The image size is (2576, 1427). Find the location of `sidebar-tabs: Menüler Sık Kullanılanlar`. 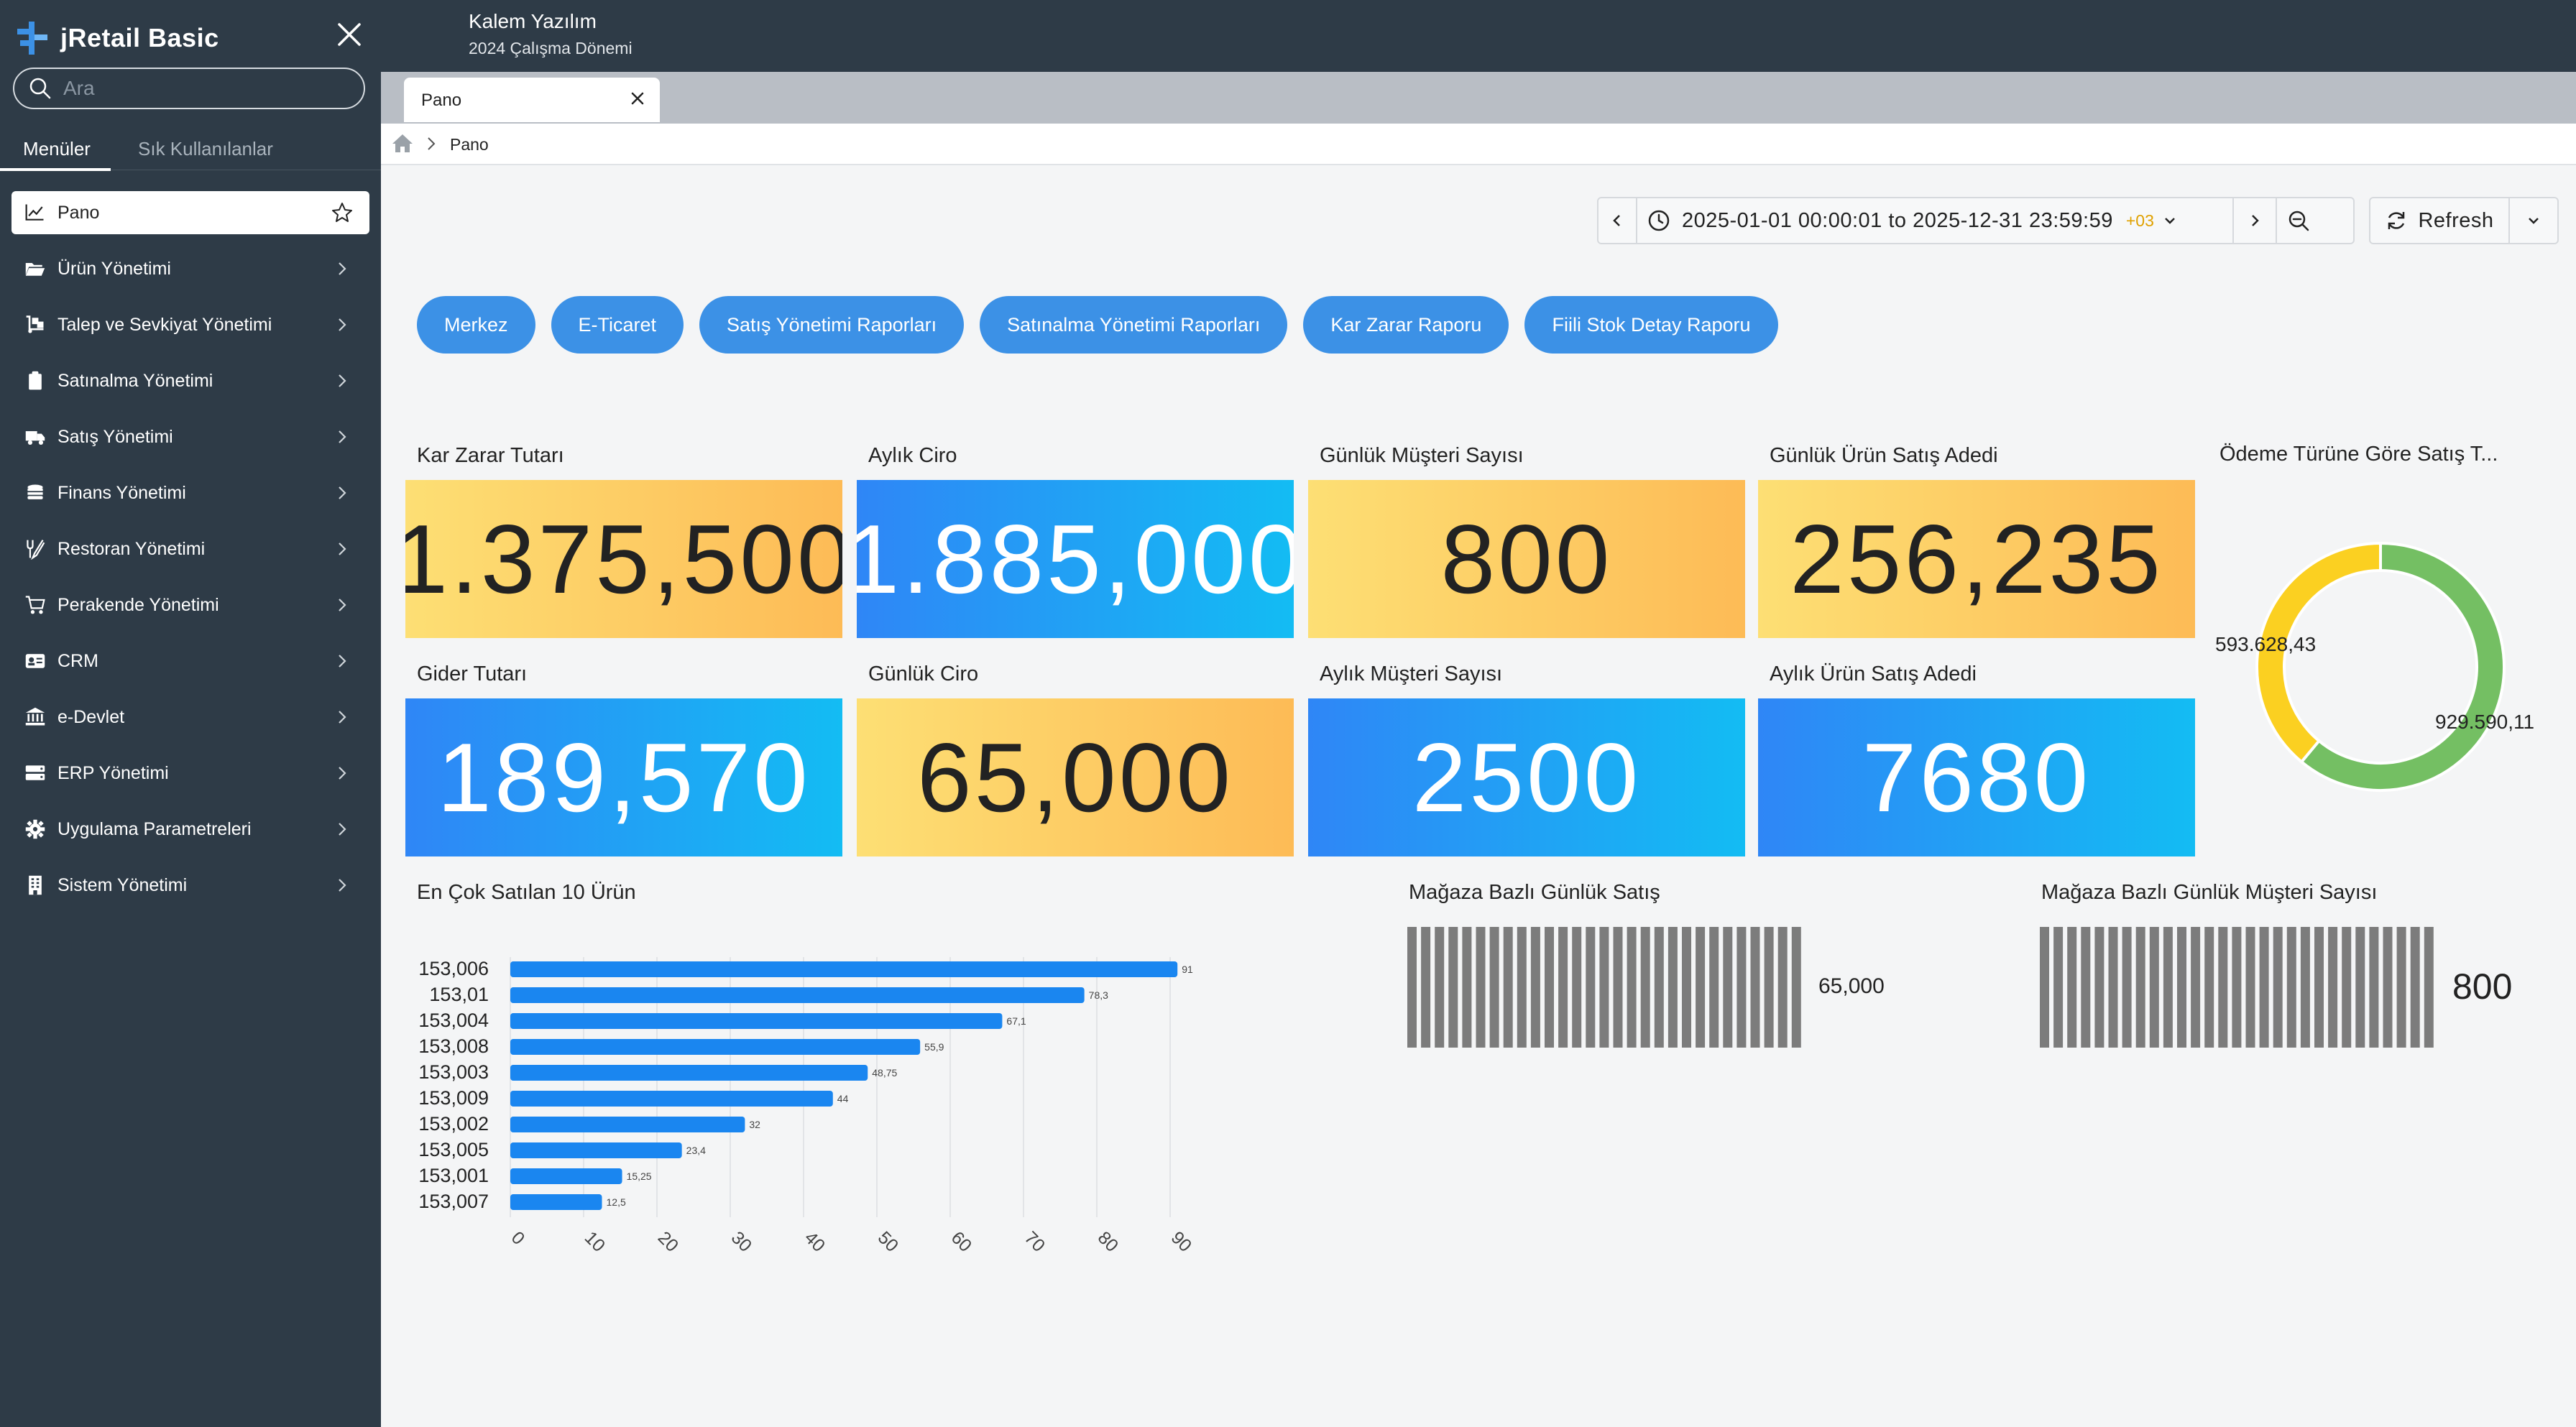

sidebar-tabs: Menüler Sık Kullanılanlar is located at coordinates (190, 146).